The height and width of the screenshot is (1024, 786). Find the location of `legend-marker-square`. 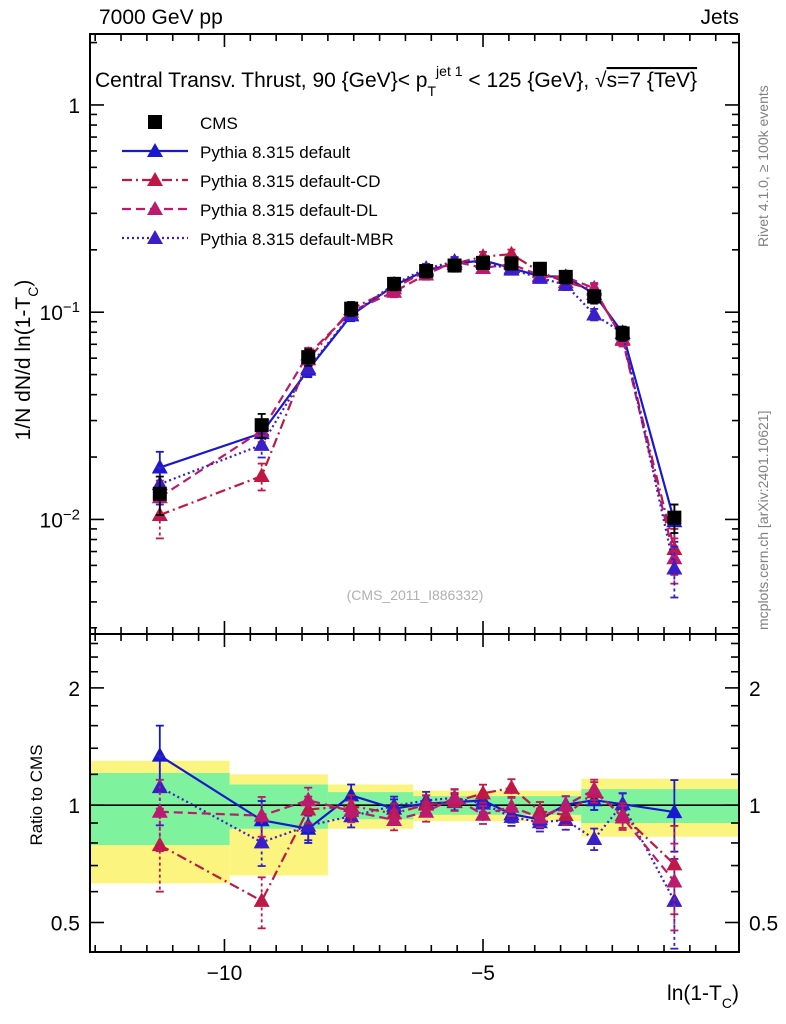

legend-marker-square is located at coordinates (155, 122).